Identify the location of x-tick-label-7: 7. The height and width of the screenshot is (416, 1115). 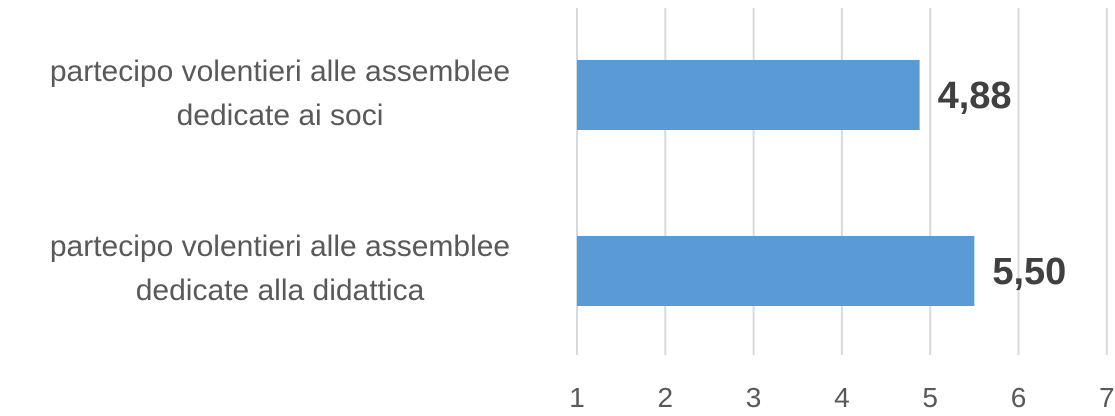
(1107, 397).